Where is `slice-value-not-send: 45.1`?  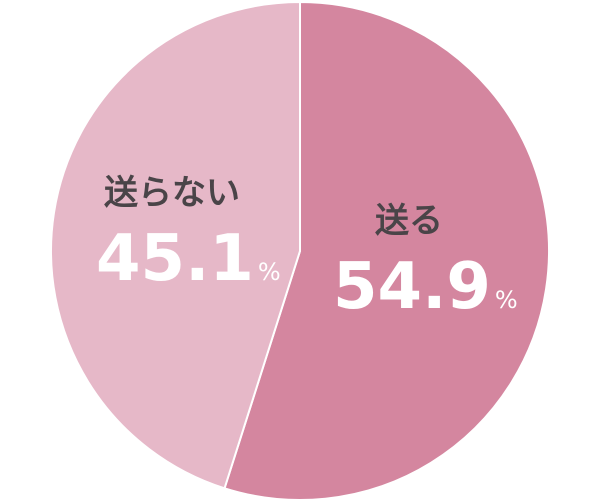
slice-value-not-send: 45.1 is located at coordinates (175, 259).